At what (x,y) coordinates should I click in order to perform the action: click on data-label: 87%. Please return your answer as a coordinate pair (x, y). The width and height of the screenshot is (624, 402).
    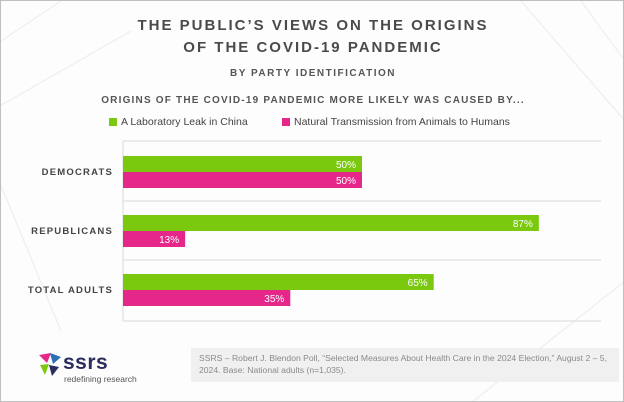
    Looking at the image, I should click on (523, 224).